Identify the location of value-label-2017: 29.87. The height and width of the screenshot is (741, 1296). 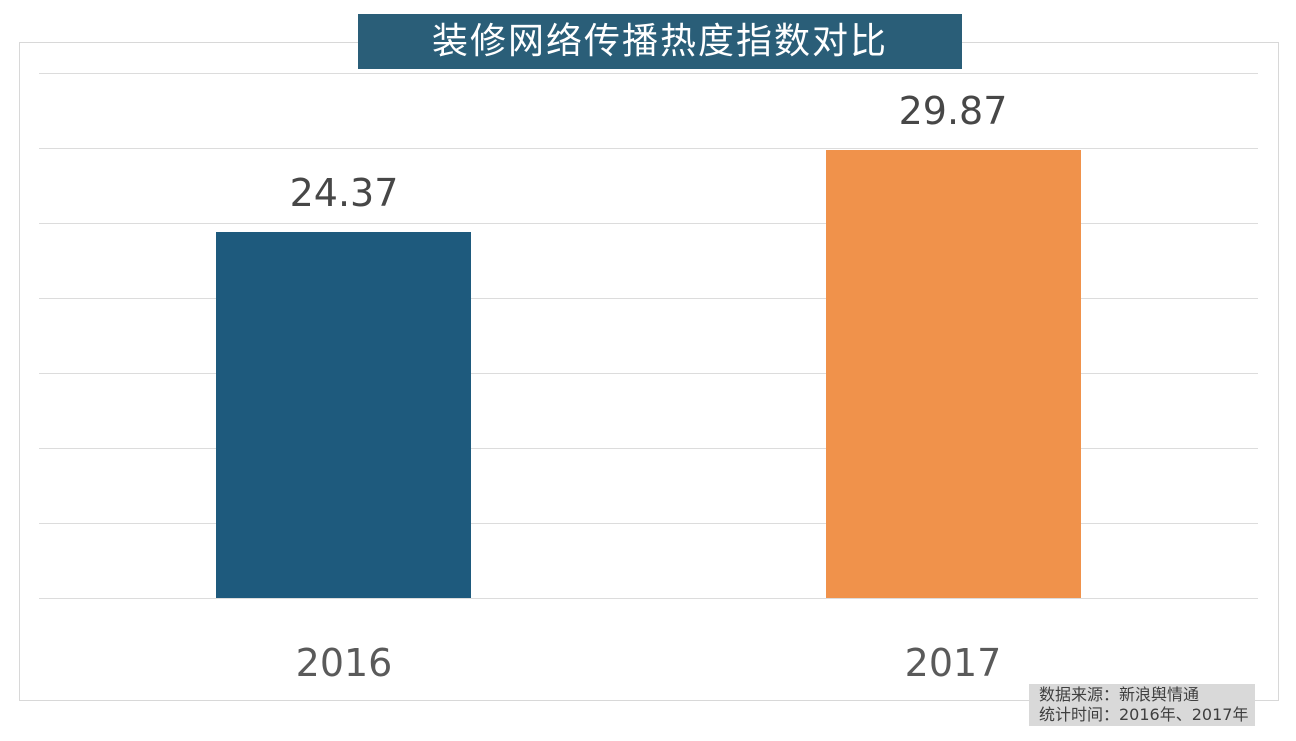
(953, 111).